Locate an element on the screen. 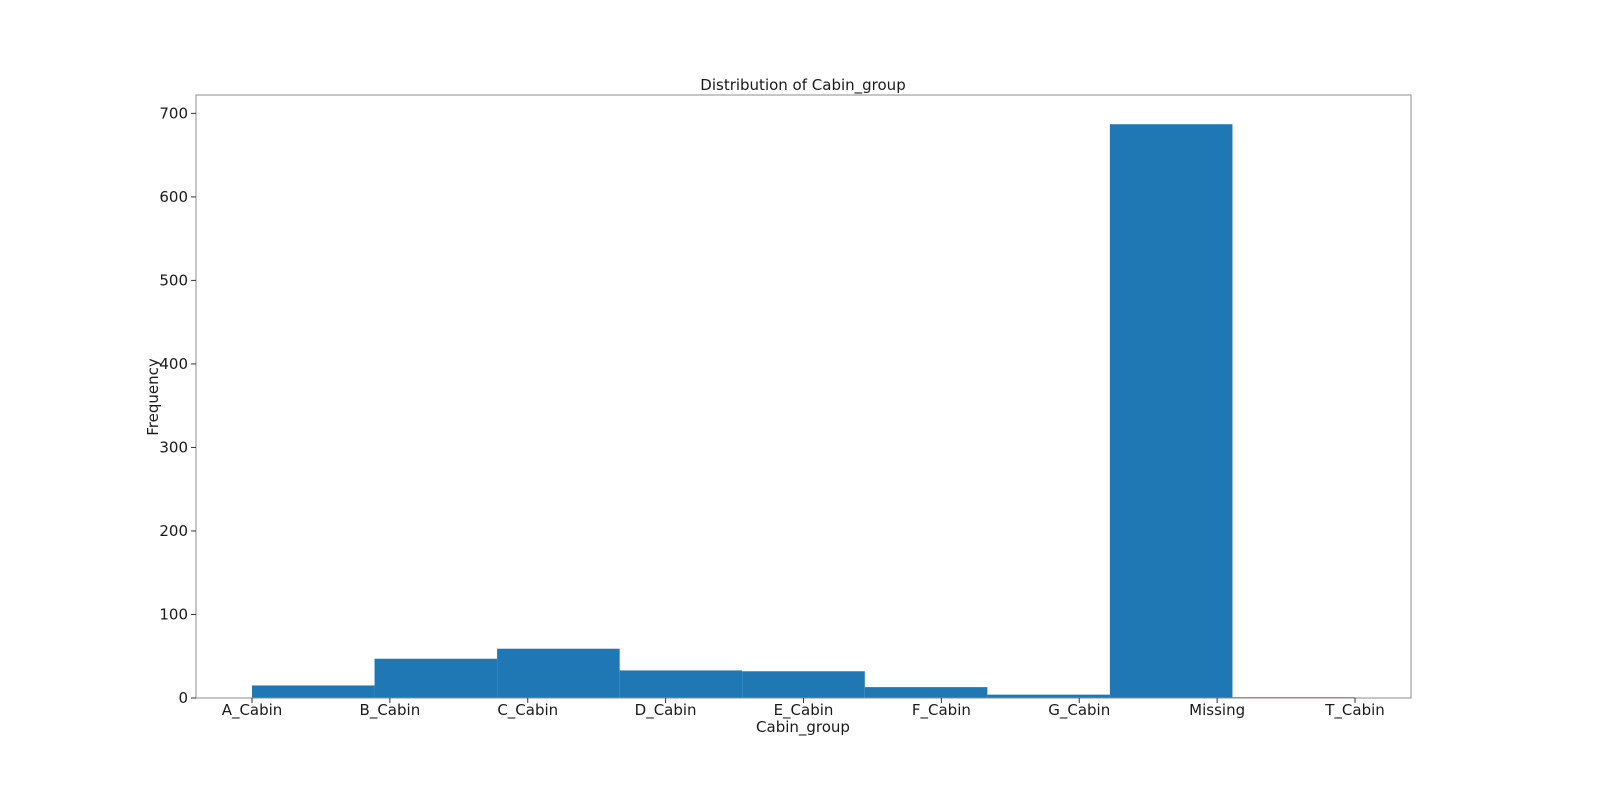  x-tick-label: E_Cabin is located at coordinates (804, 710).